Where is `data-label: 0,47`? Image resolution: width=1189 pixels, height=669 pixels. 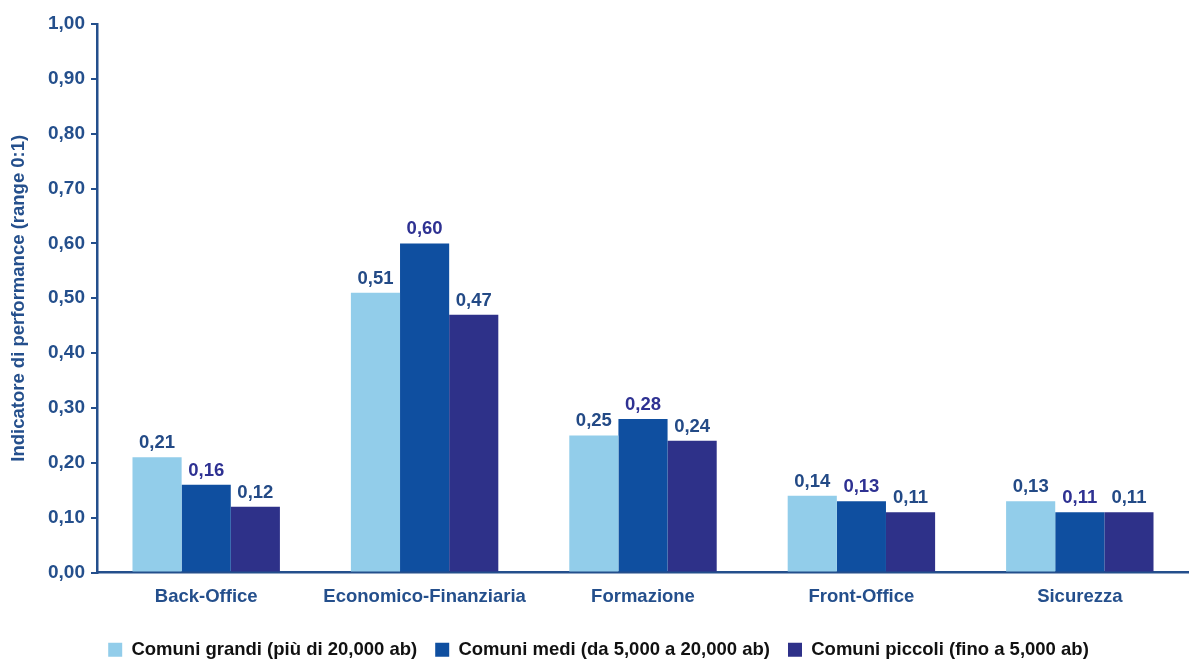 data-label: 0,47 is located at coordinates (473, 299).